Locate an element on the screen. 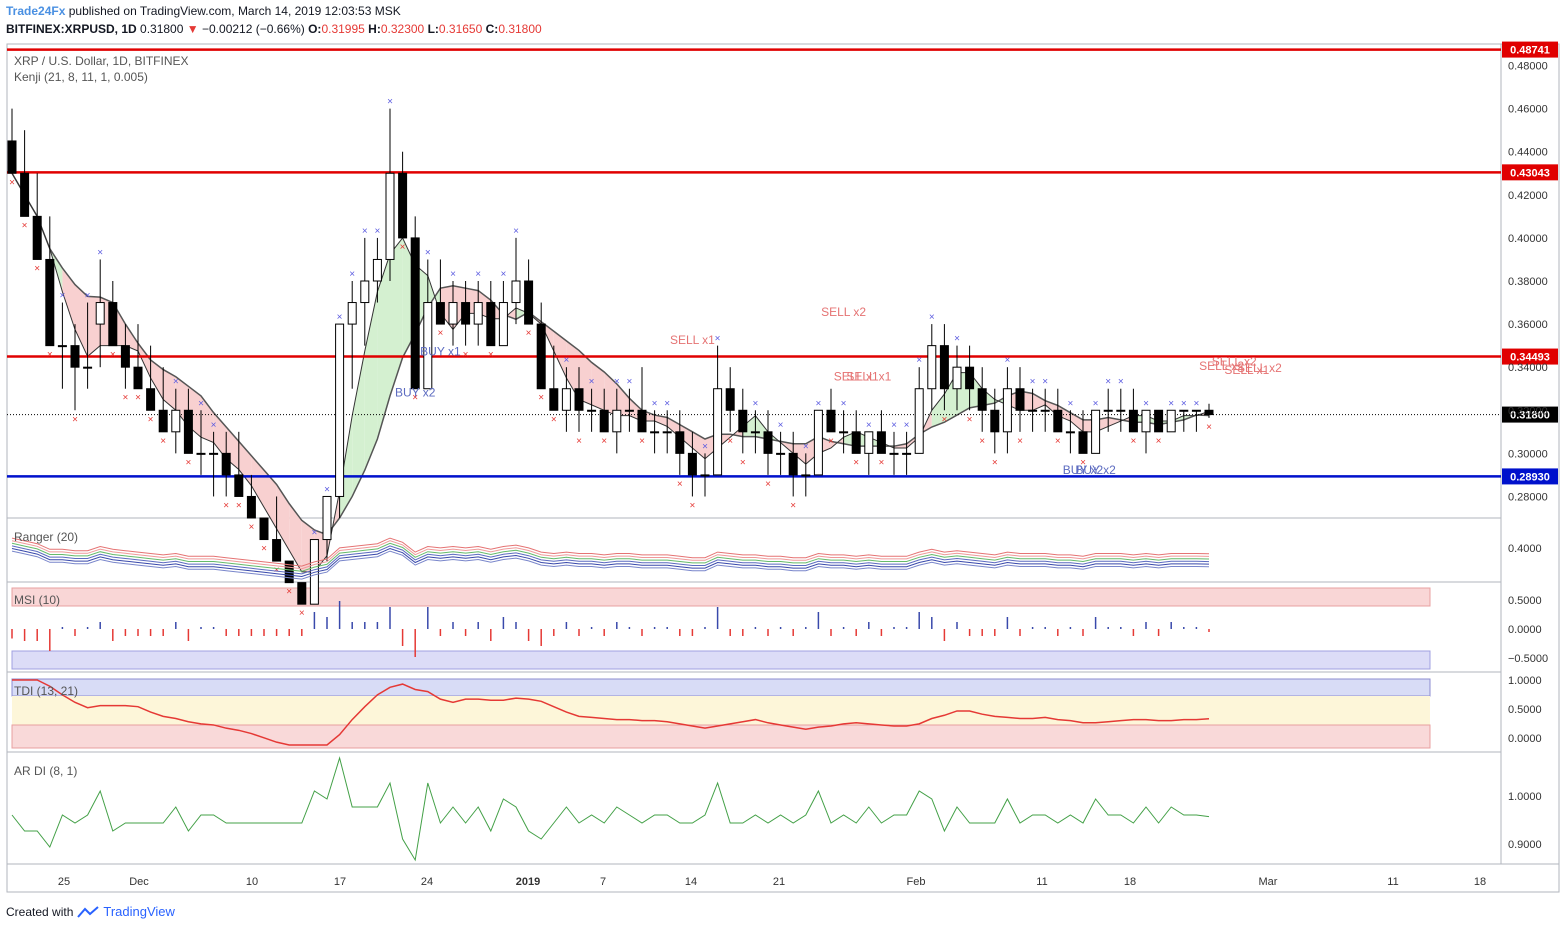  pane-tick-label: 1.0000 is located at coordinates (1525, 681).